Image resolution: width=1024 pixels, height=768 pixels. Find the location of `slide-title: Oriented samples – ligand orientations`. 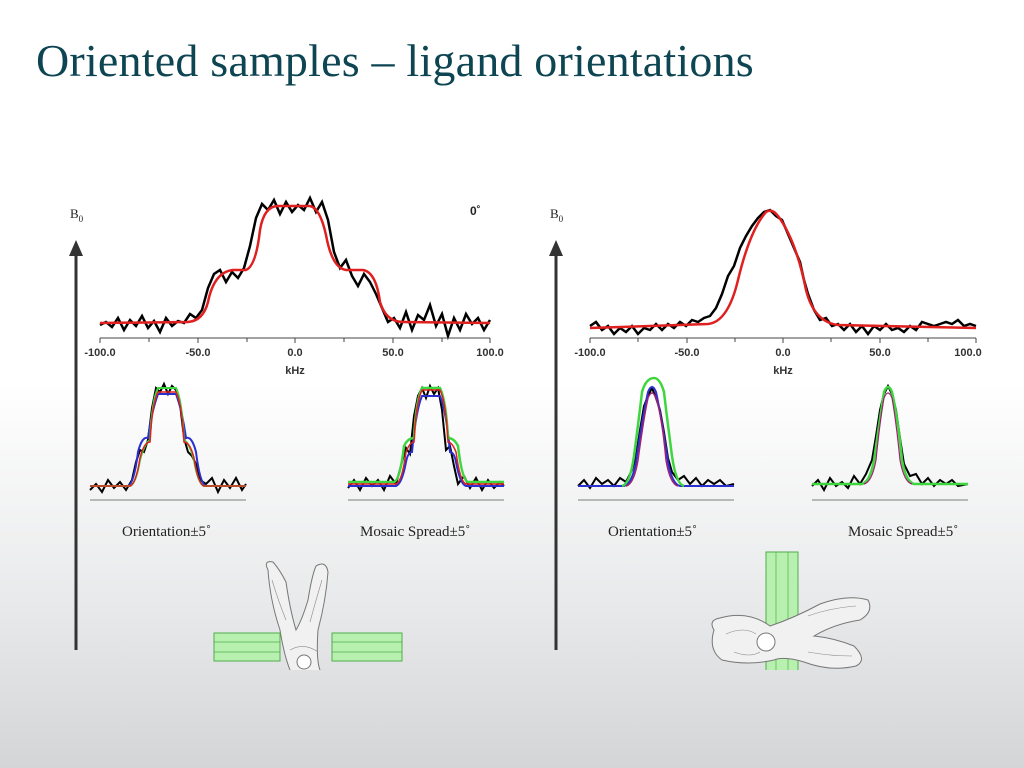

slide-title: Oriented samples – ligand orientations is located at coordinates (395, 60).